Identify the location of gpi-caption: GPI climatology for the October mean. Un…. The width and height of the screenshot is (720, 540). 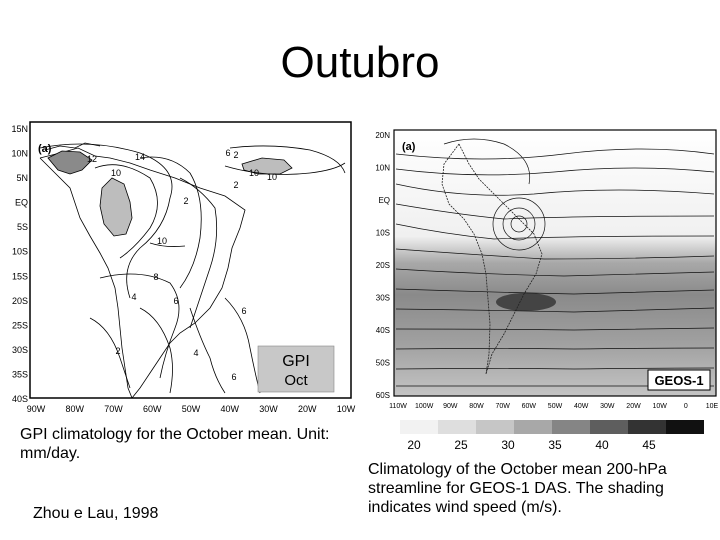
(175, 444).